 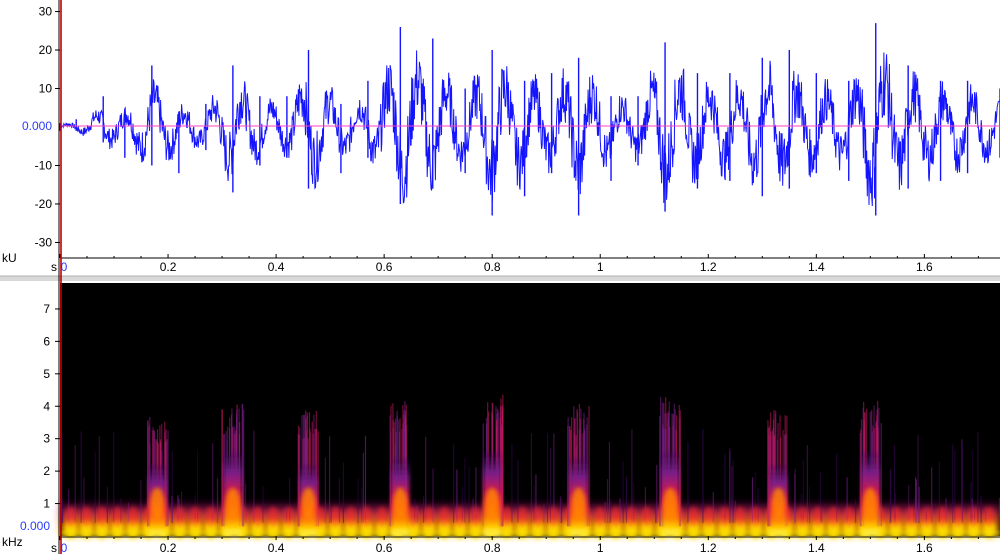 What do you see at coordinates (168, 548) in the screenshot?
I see `spectrogram-x-tick-label: 0.2` at bounding box center [168, 548].